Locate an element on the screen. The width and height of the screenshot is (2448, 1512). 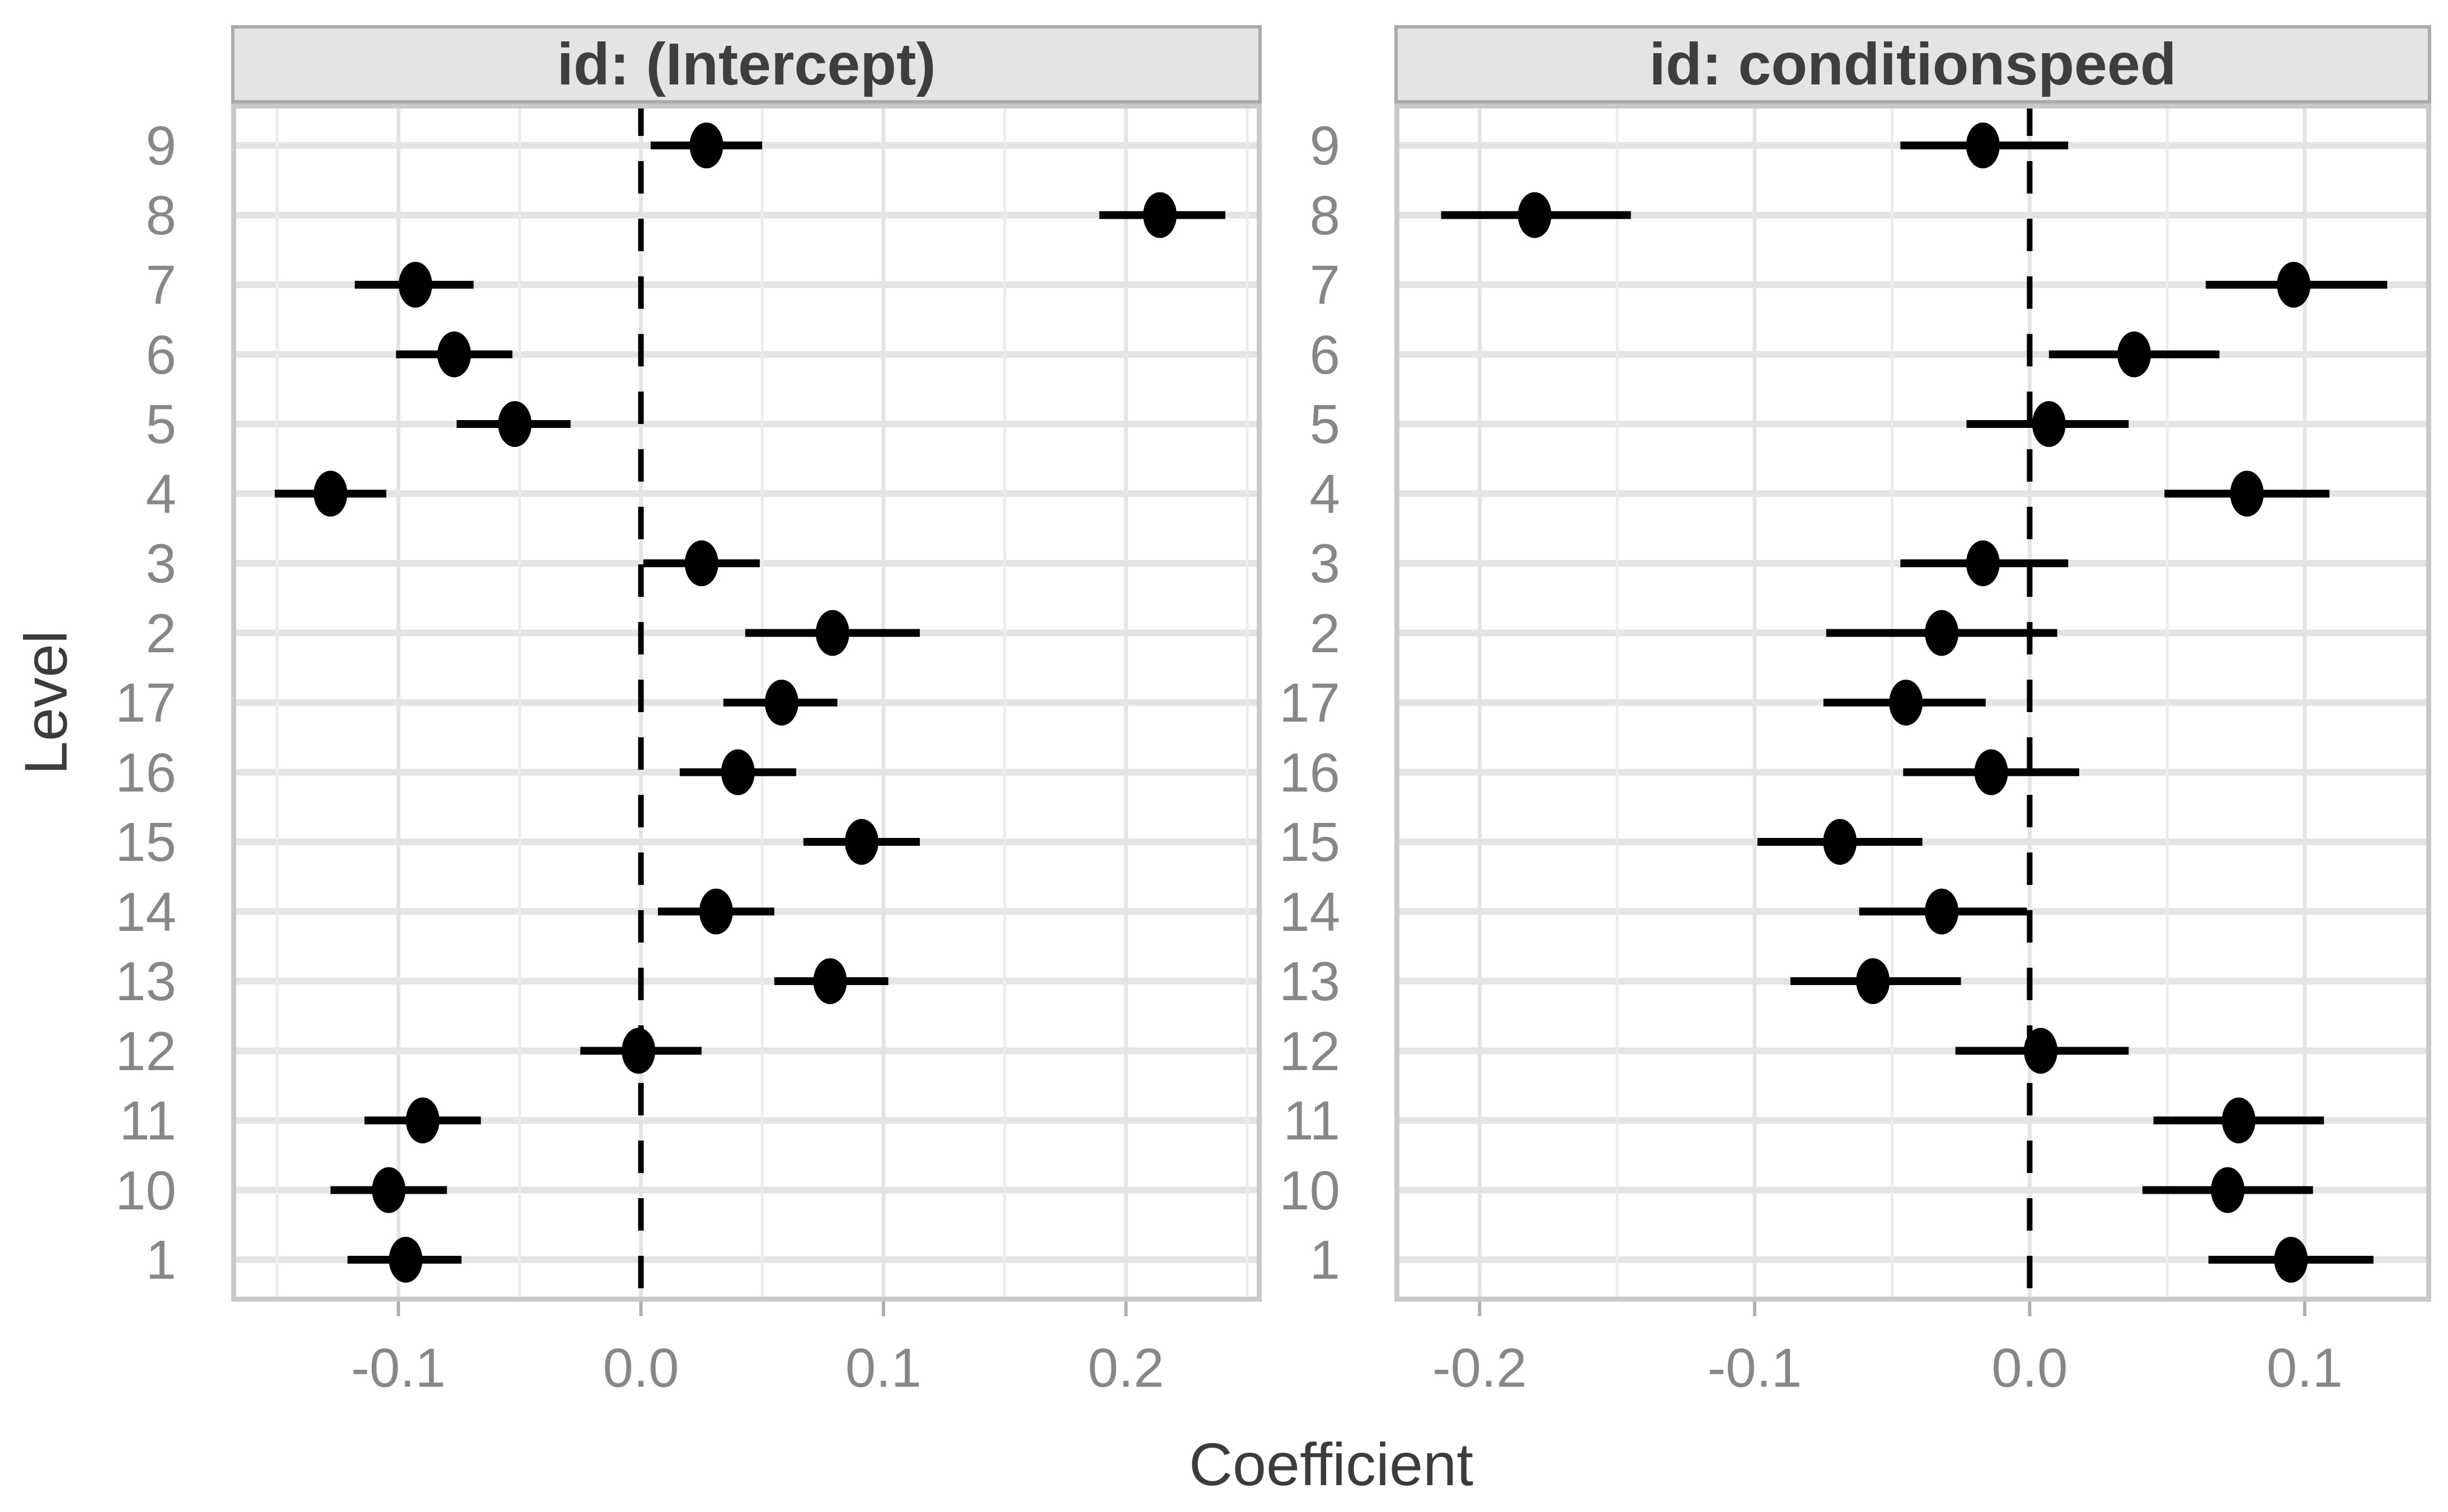
x-tick-label: 0.2 is located at coordinates (1126, 1368).